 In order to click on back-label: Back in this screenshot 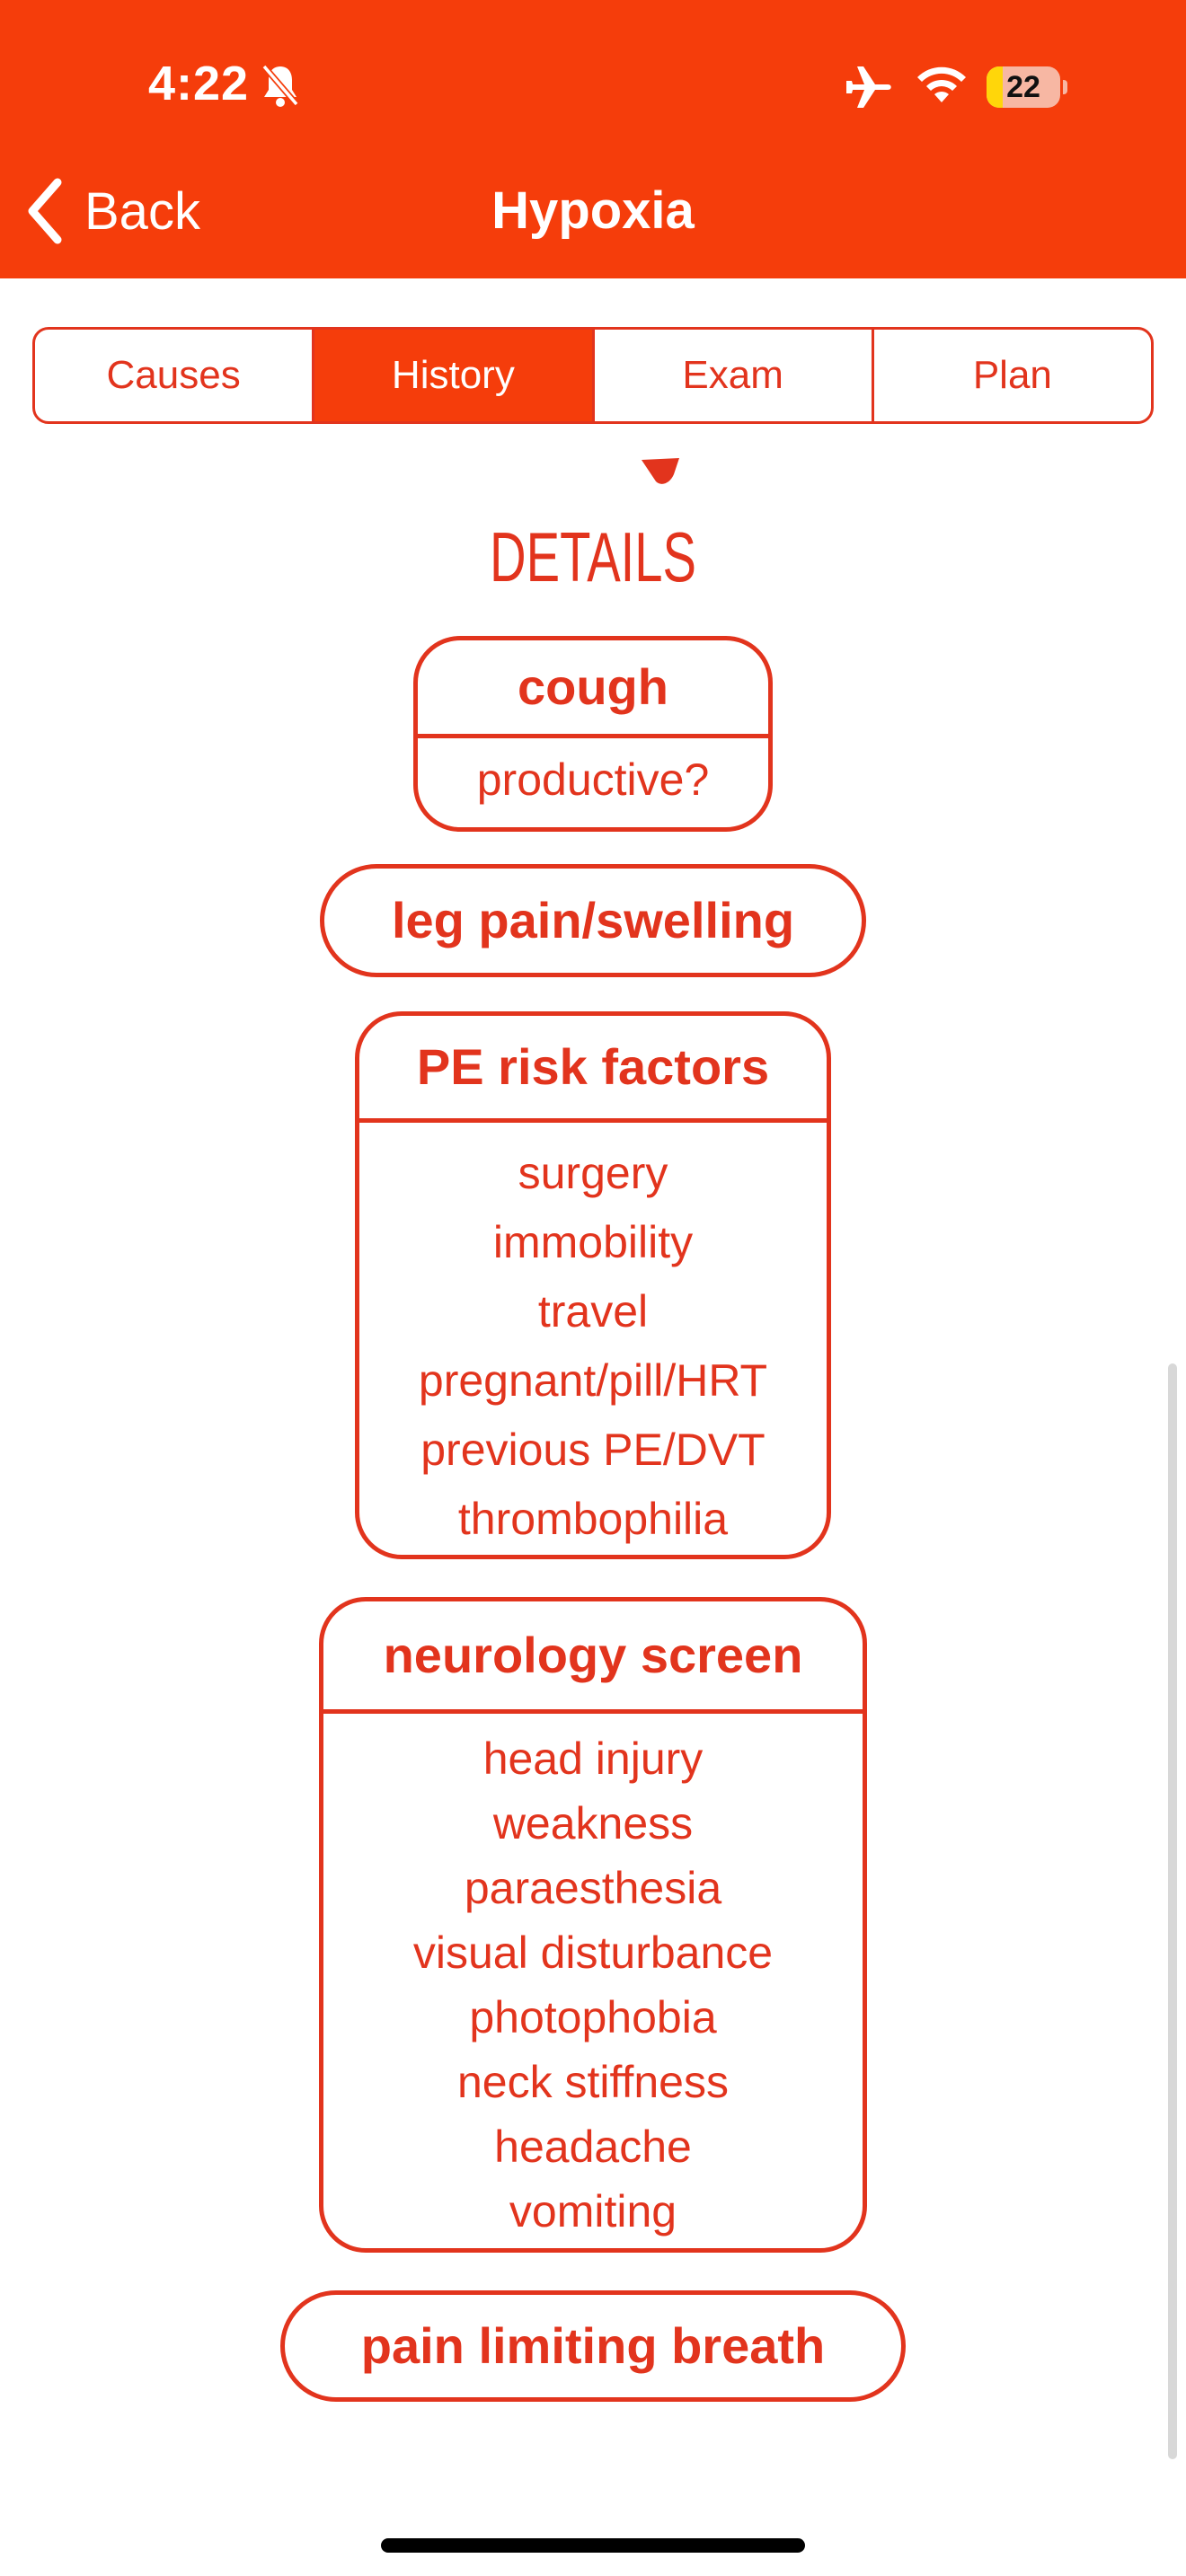, I will do `click(142, 211)`.